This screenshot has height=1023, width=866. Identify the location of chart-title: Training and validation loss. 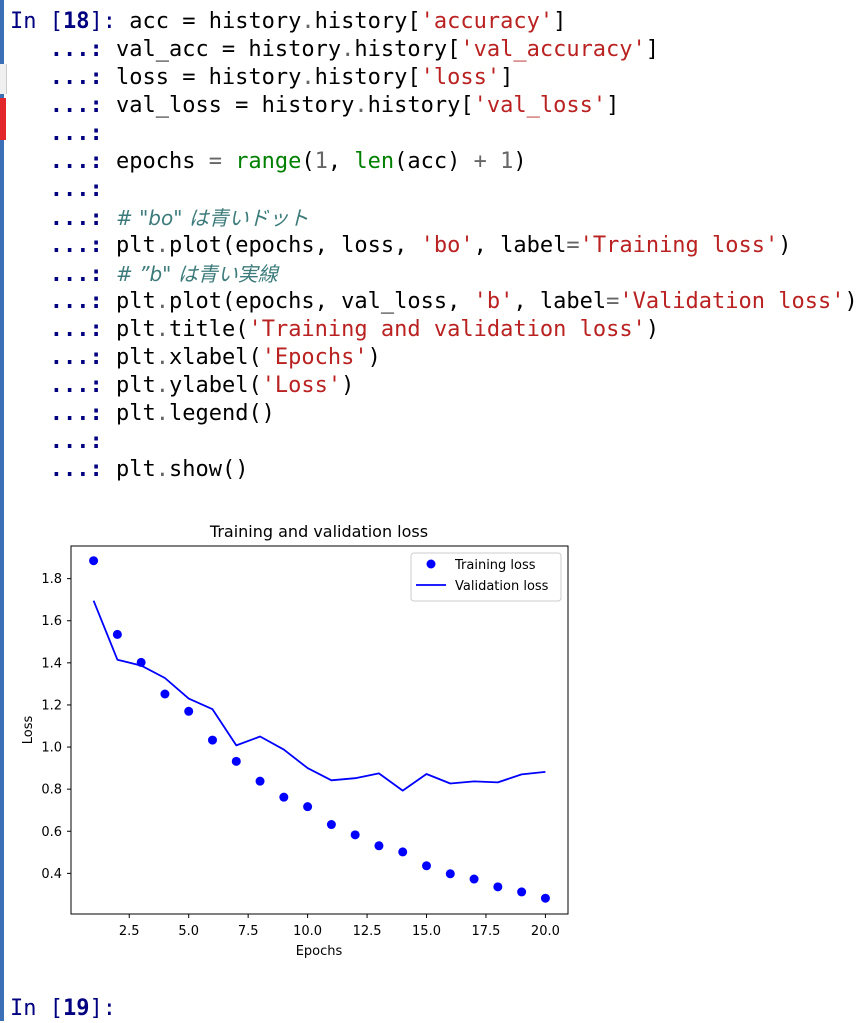
(318, 531).